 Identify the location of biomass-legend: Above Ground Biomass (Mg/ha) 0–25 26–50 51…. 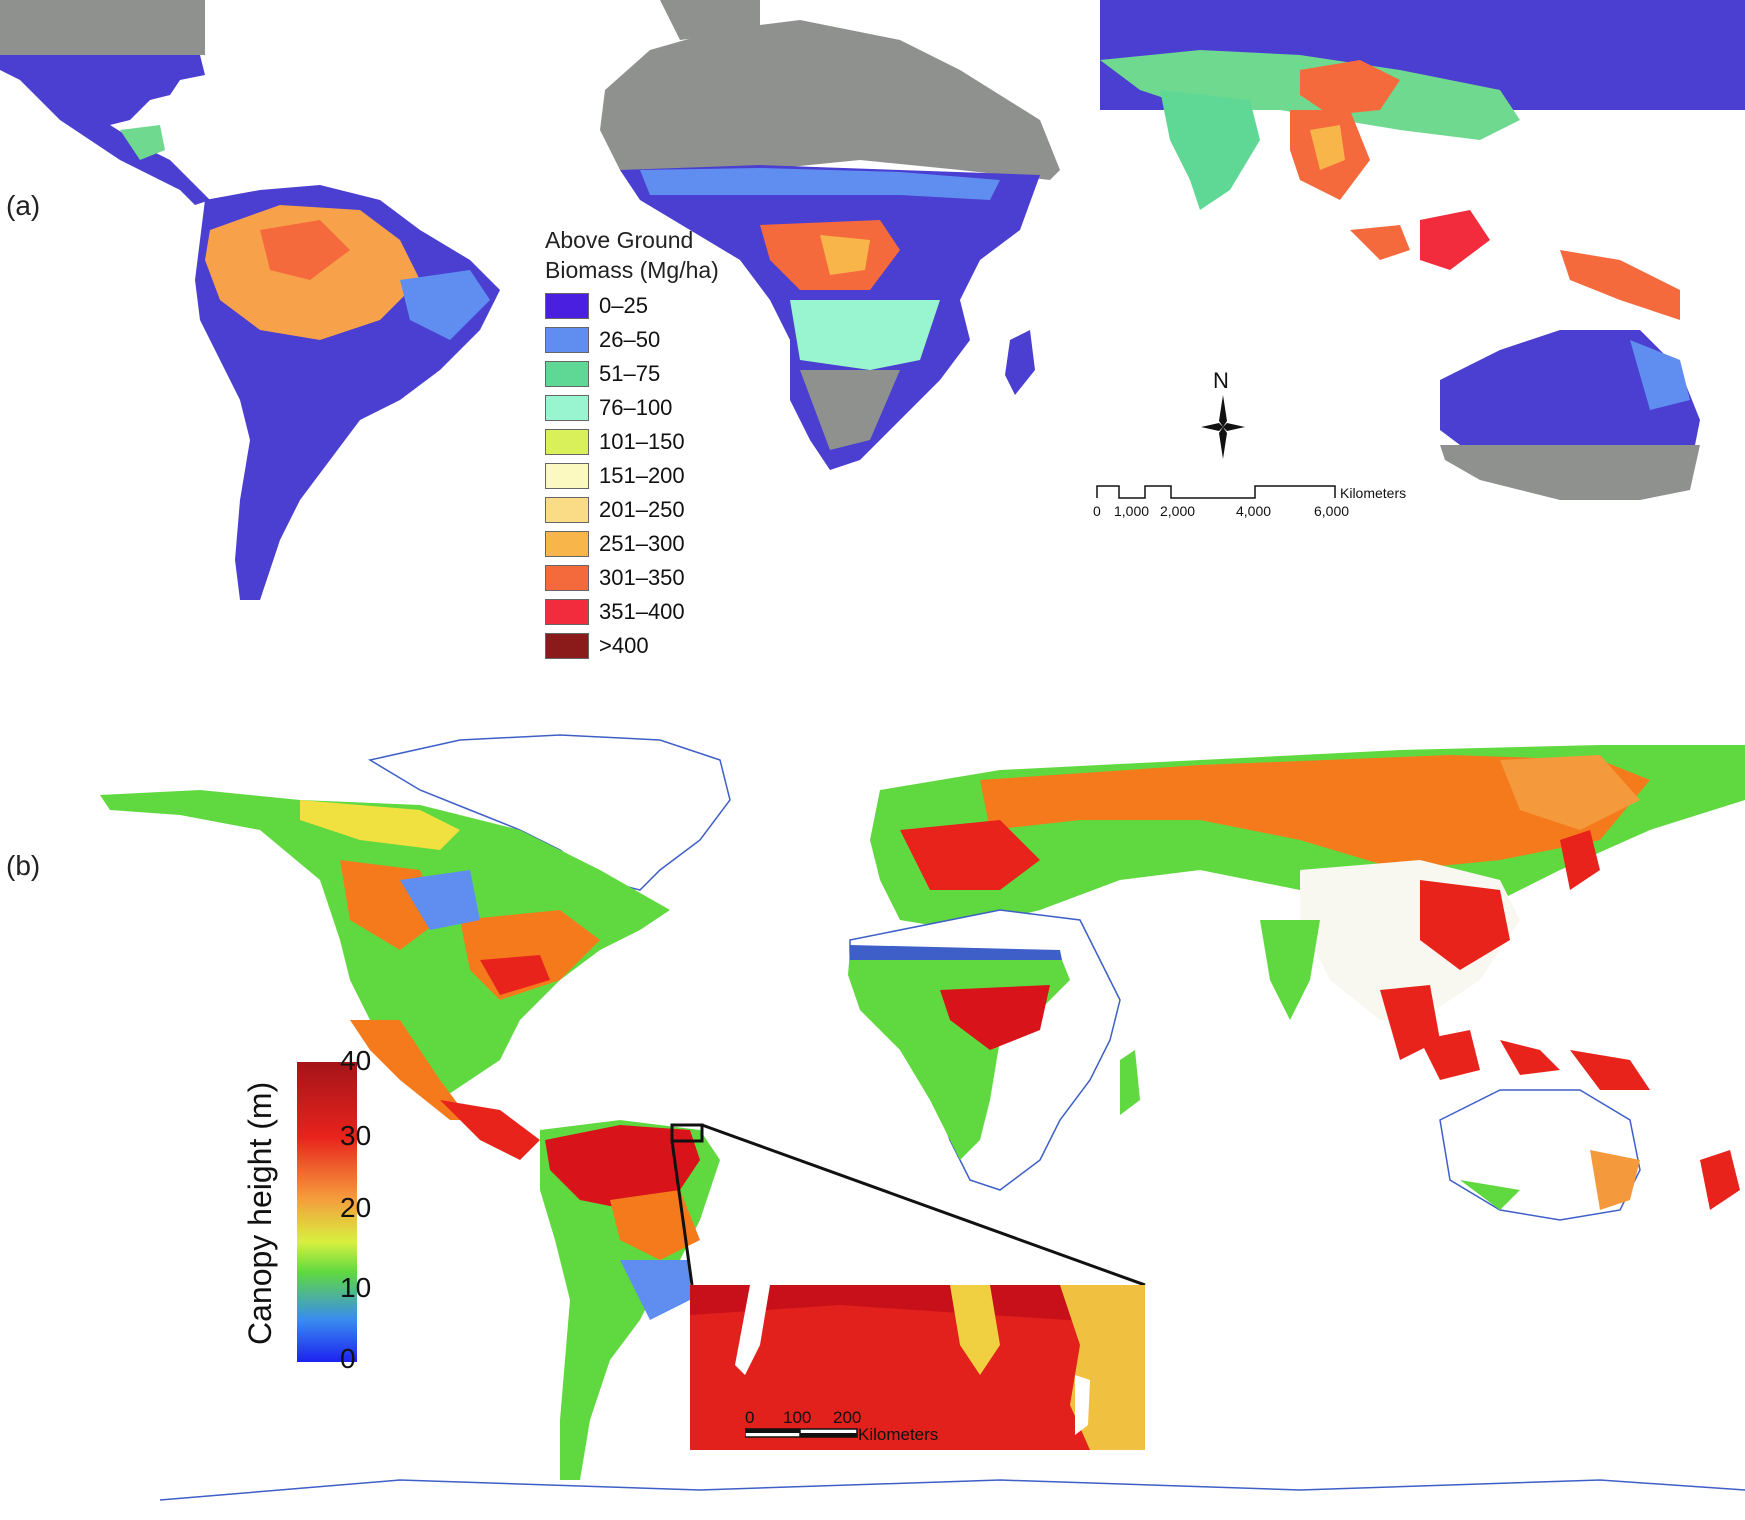
(635, 448).